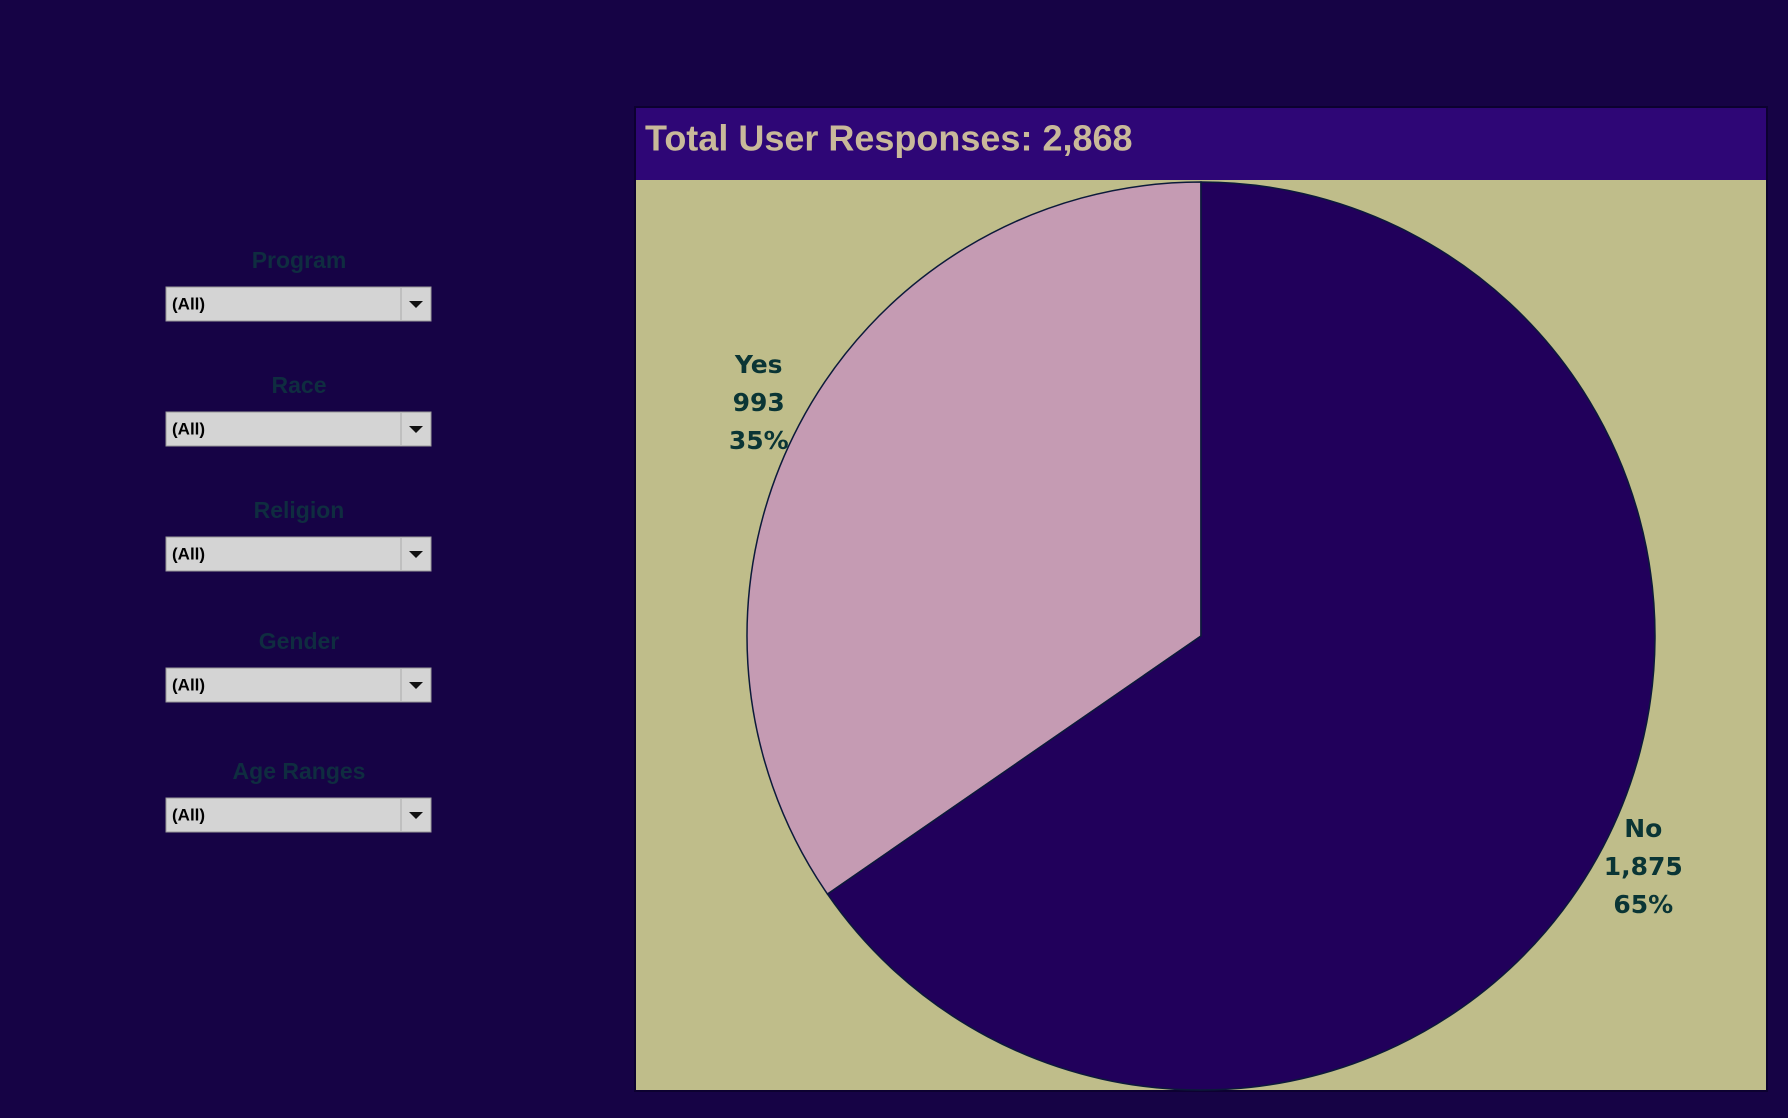 The height and width of the screenshot is (1118, 1788). Describe the element at coordinates (299, 641) in the screenshot. I see `filter-label: Gender` at that location.